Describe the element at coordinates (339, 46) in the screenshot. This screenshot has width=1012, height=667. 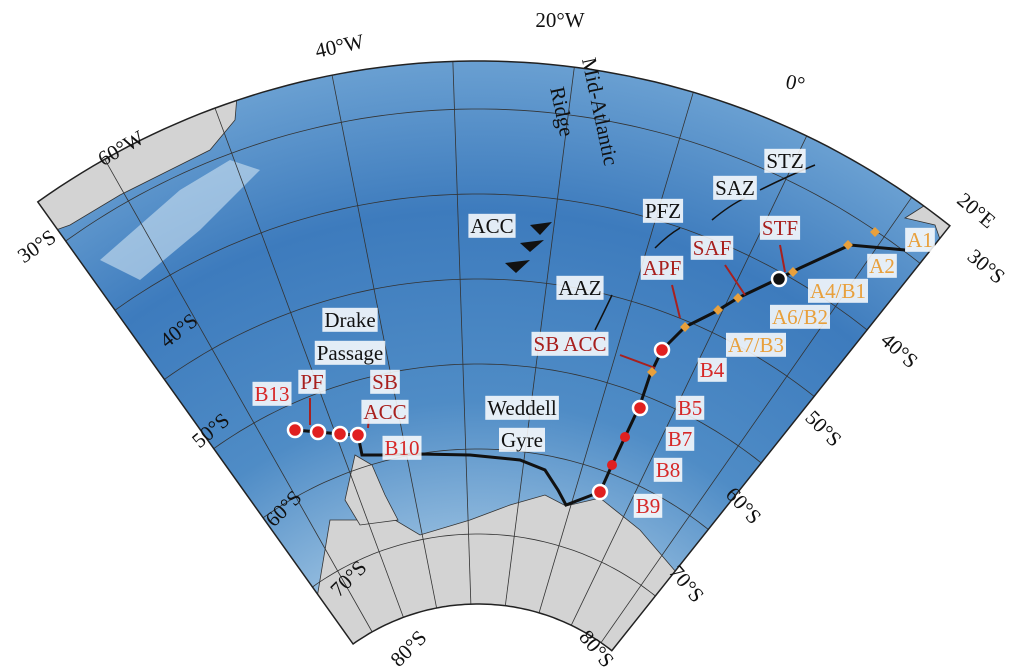
I see `longitude-label: 40°W` at that location.